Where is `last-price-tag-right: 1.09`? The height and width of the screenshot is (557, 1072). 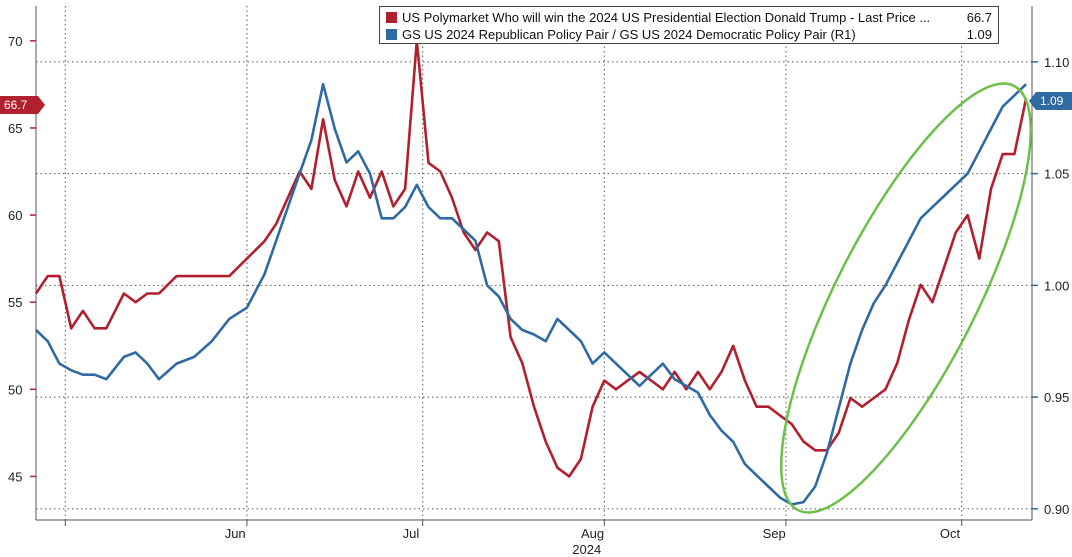
last-price-tag-right: 1.09 is located at coordinates (1050, 101).